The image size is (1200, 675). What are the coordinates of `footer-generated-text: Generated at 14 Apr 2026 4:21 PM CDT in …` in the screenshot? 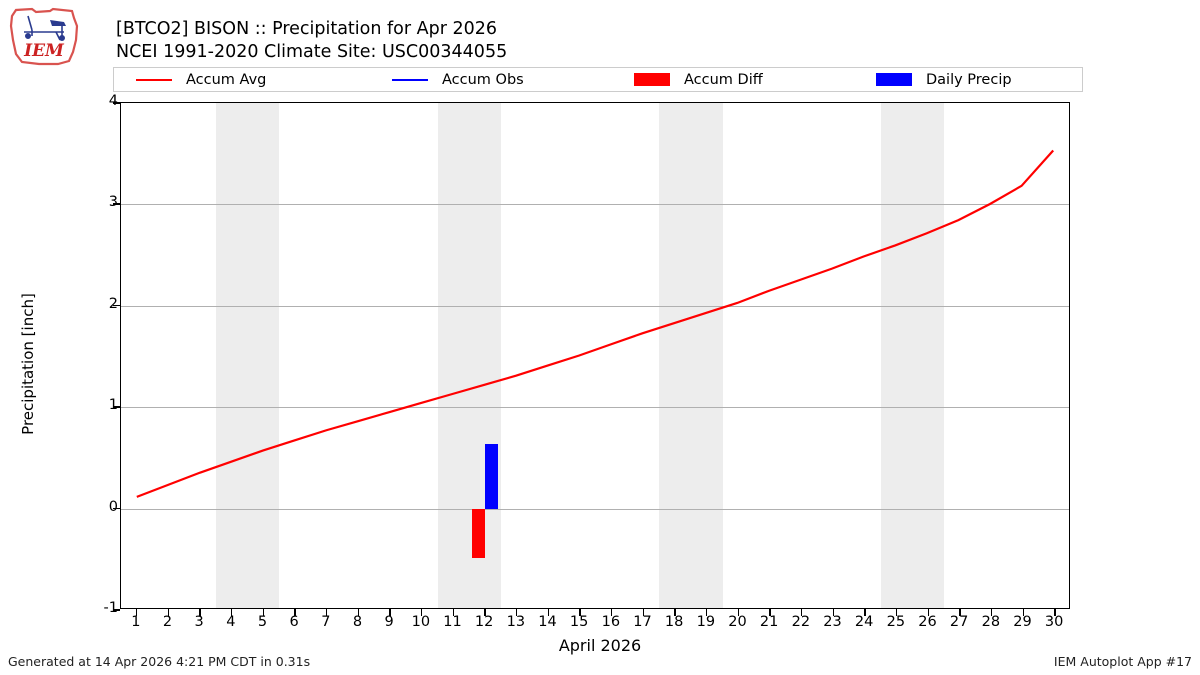 It's located at (159, 661).